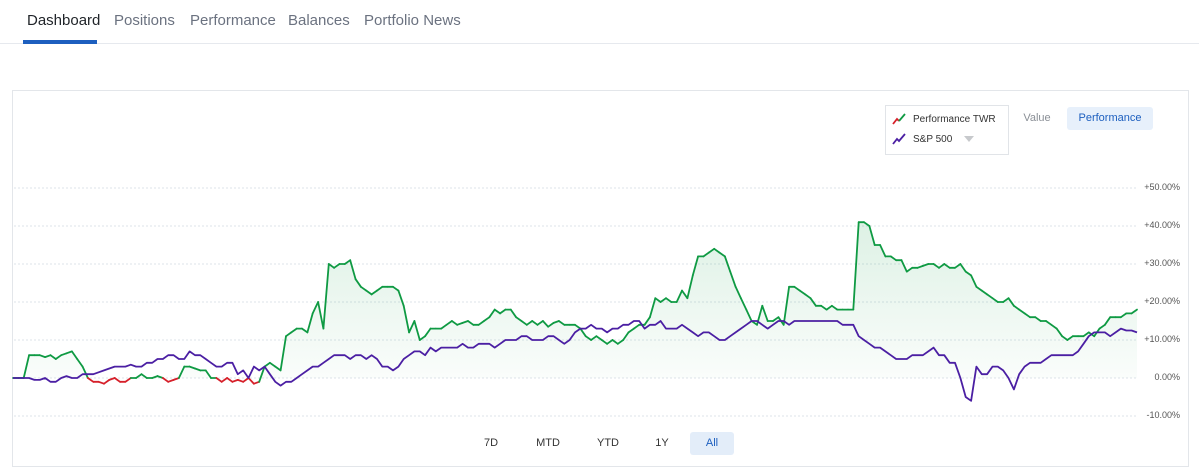  Describe the element at coordinates (548, 443) in the screenshot. I see `range-mtd-button: MTD` at that location.